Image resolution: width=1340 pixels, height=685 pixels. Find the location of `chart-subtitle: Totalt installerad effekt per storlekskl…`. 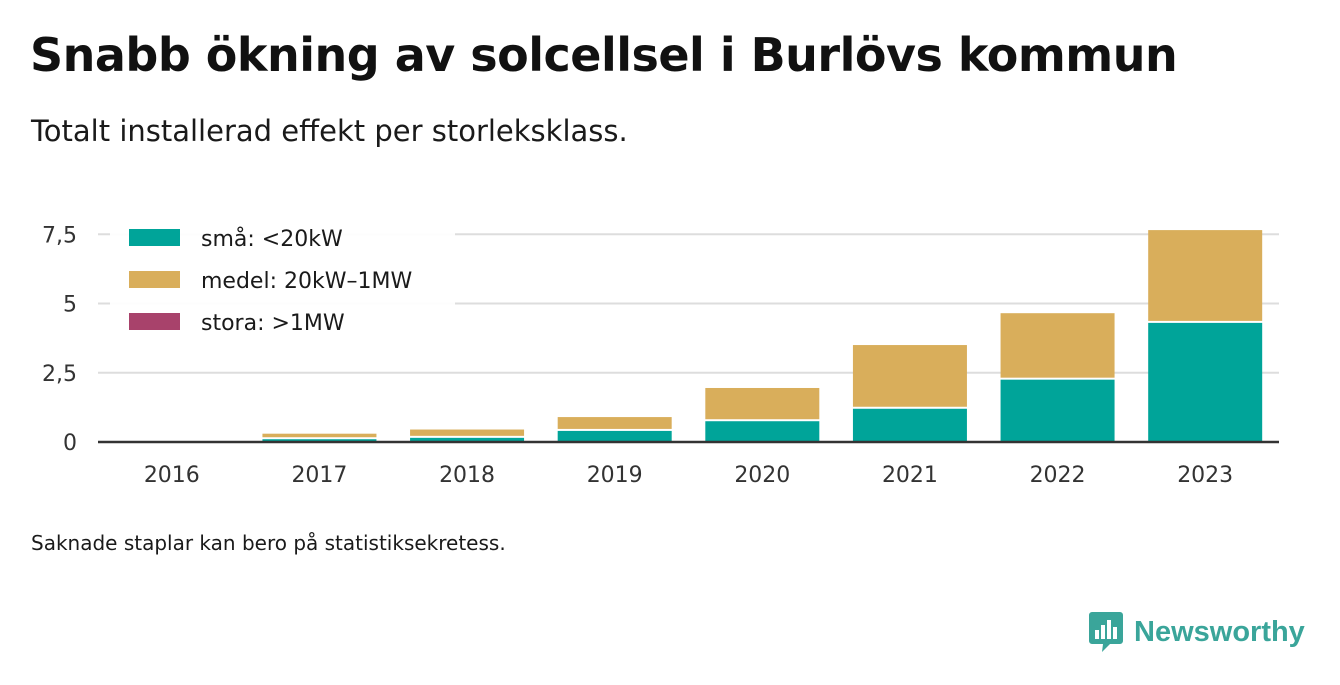

chart-subtitle: Totalt installerad effekt per storlekskl… is located at coordinates (329, 131).